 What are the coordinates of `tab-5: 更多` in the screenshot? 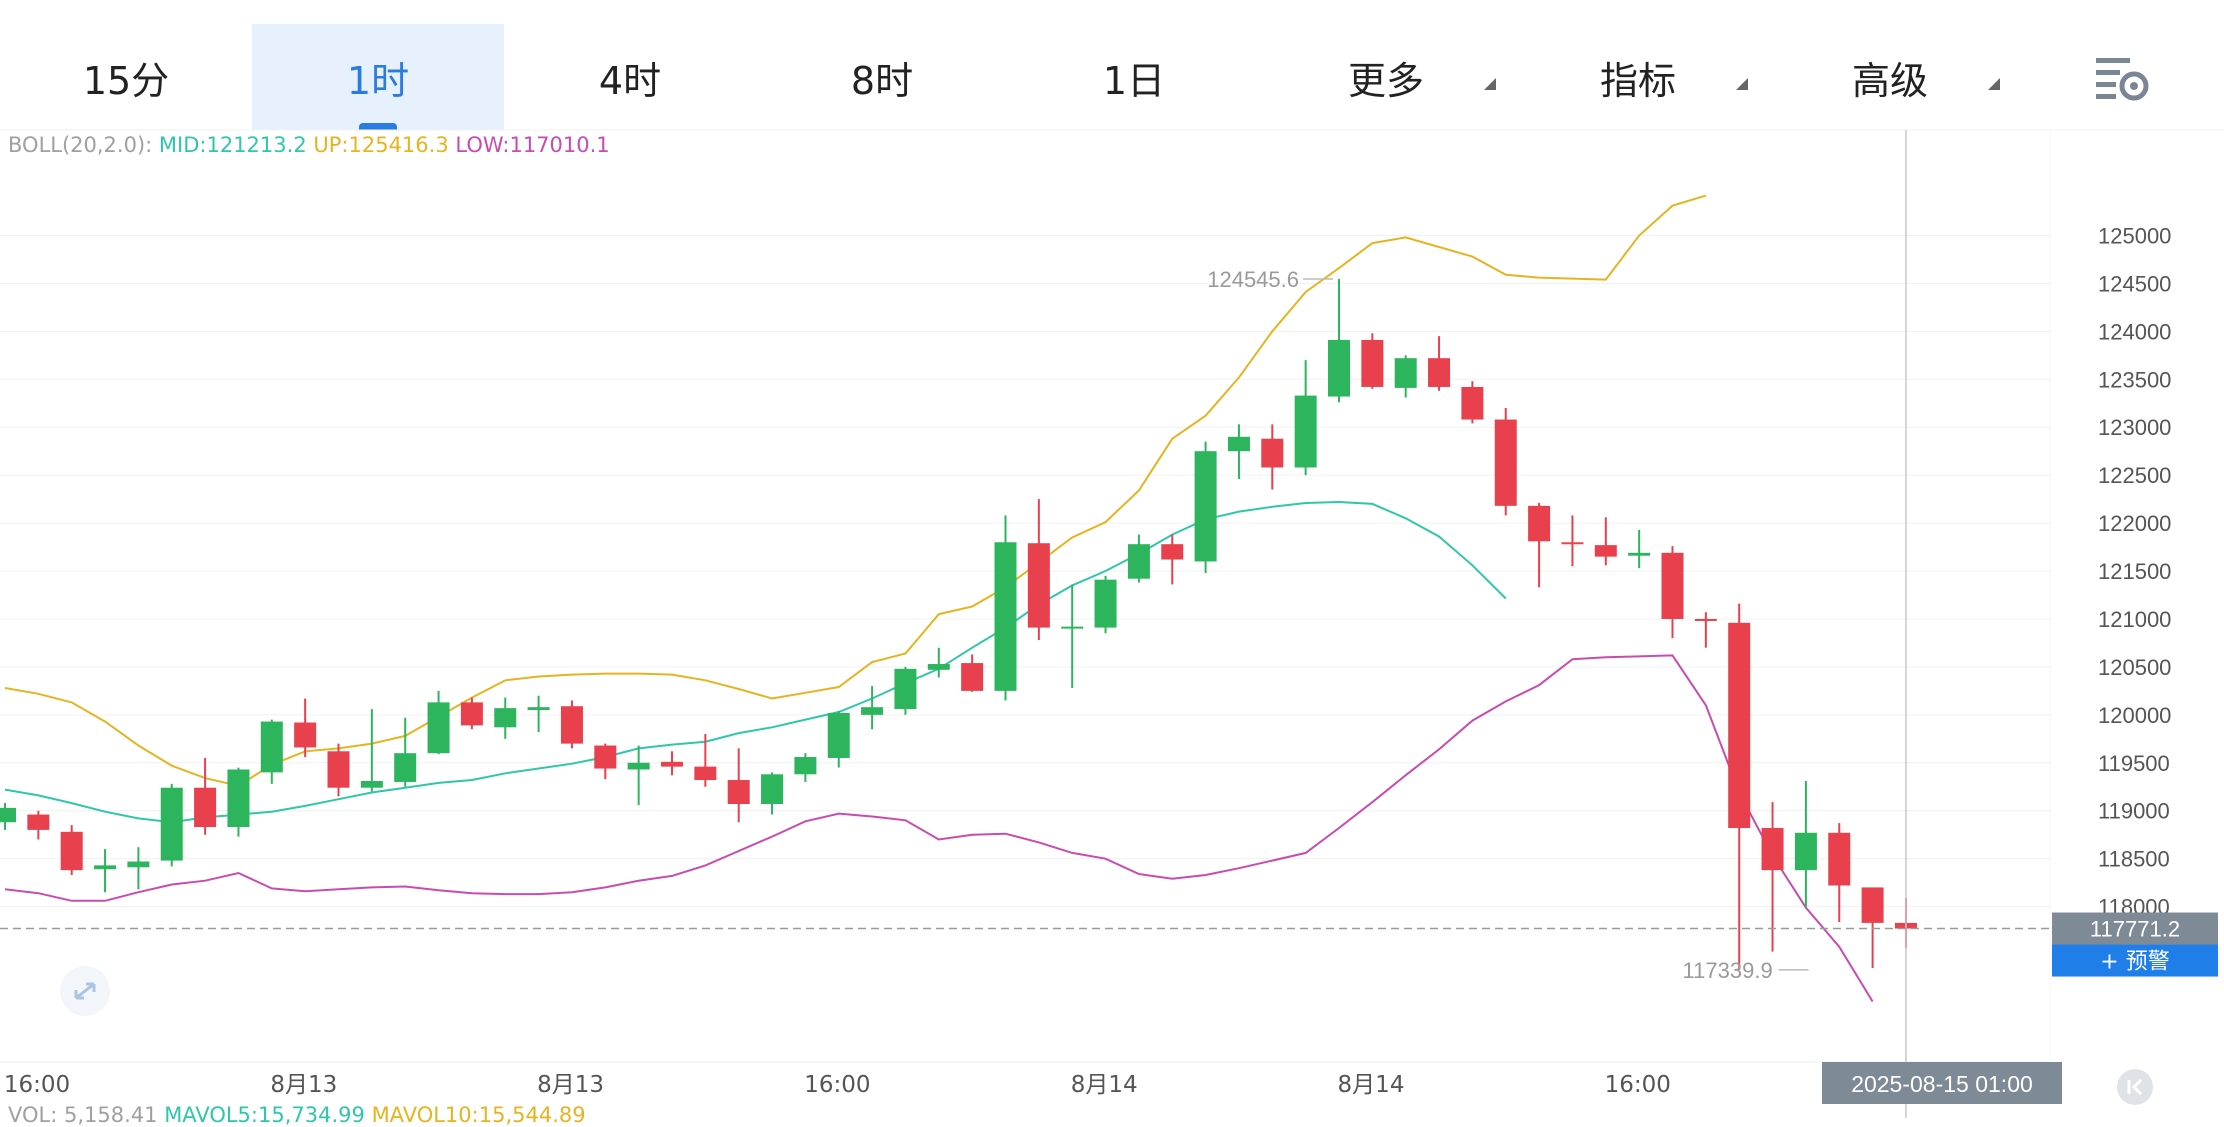 It's located at (1386, 77).